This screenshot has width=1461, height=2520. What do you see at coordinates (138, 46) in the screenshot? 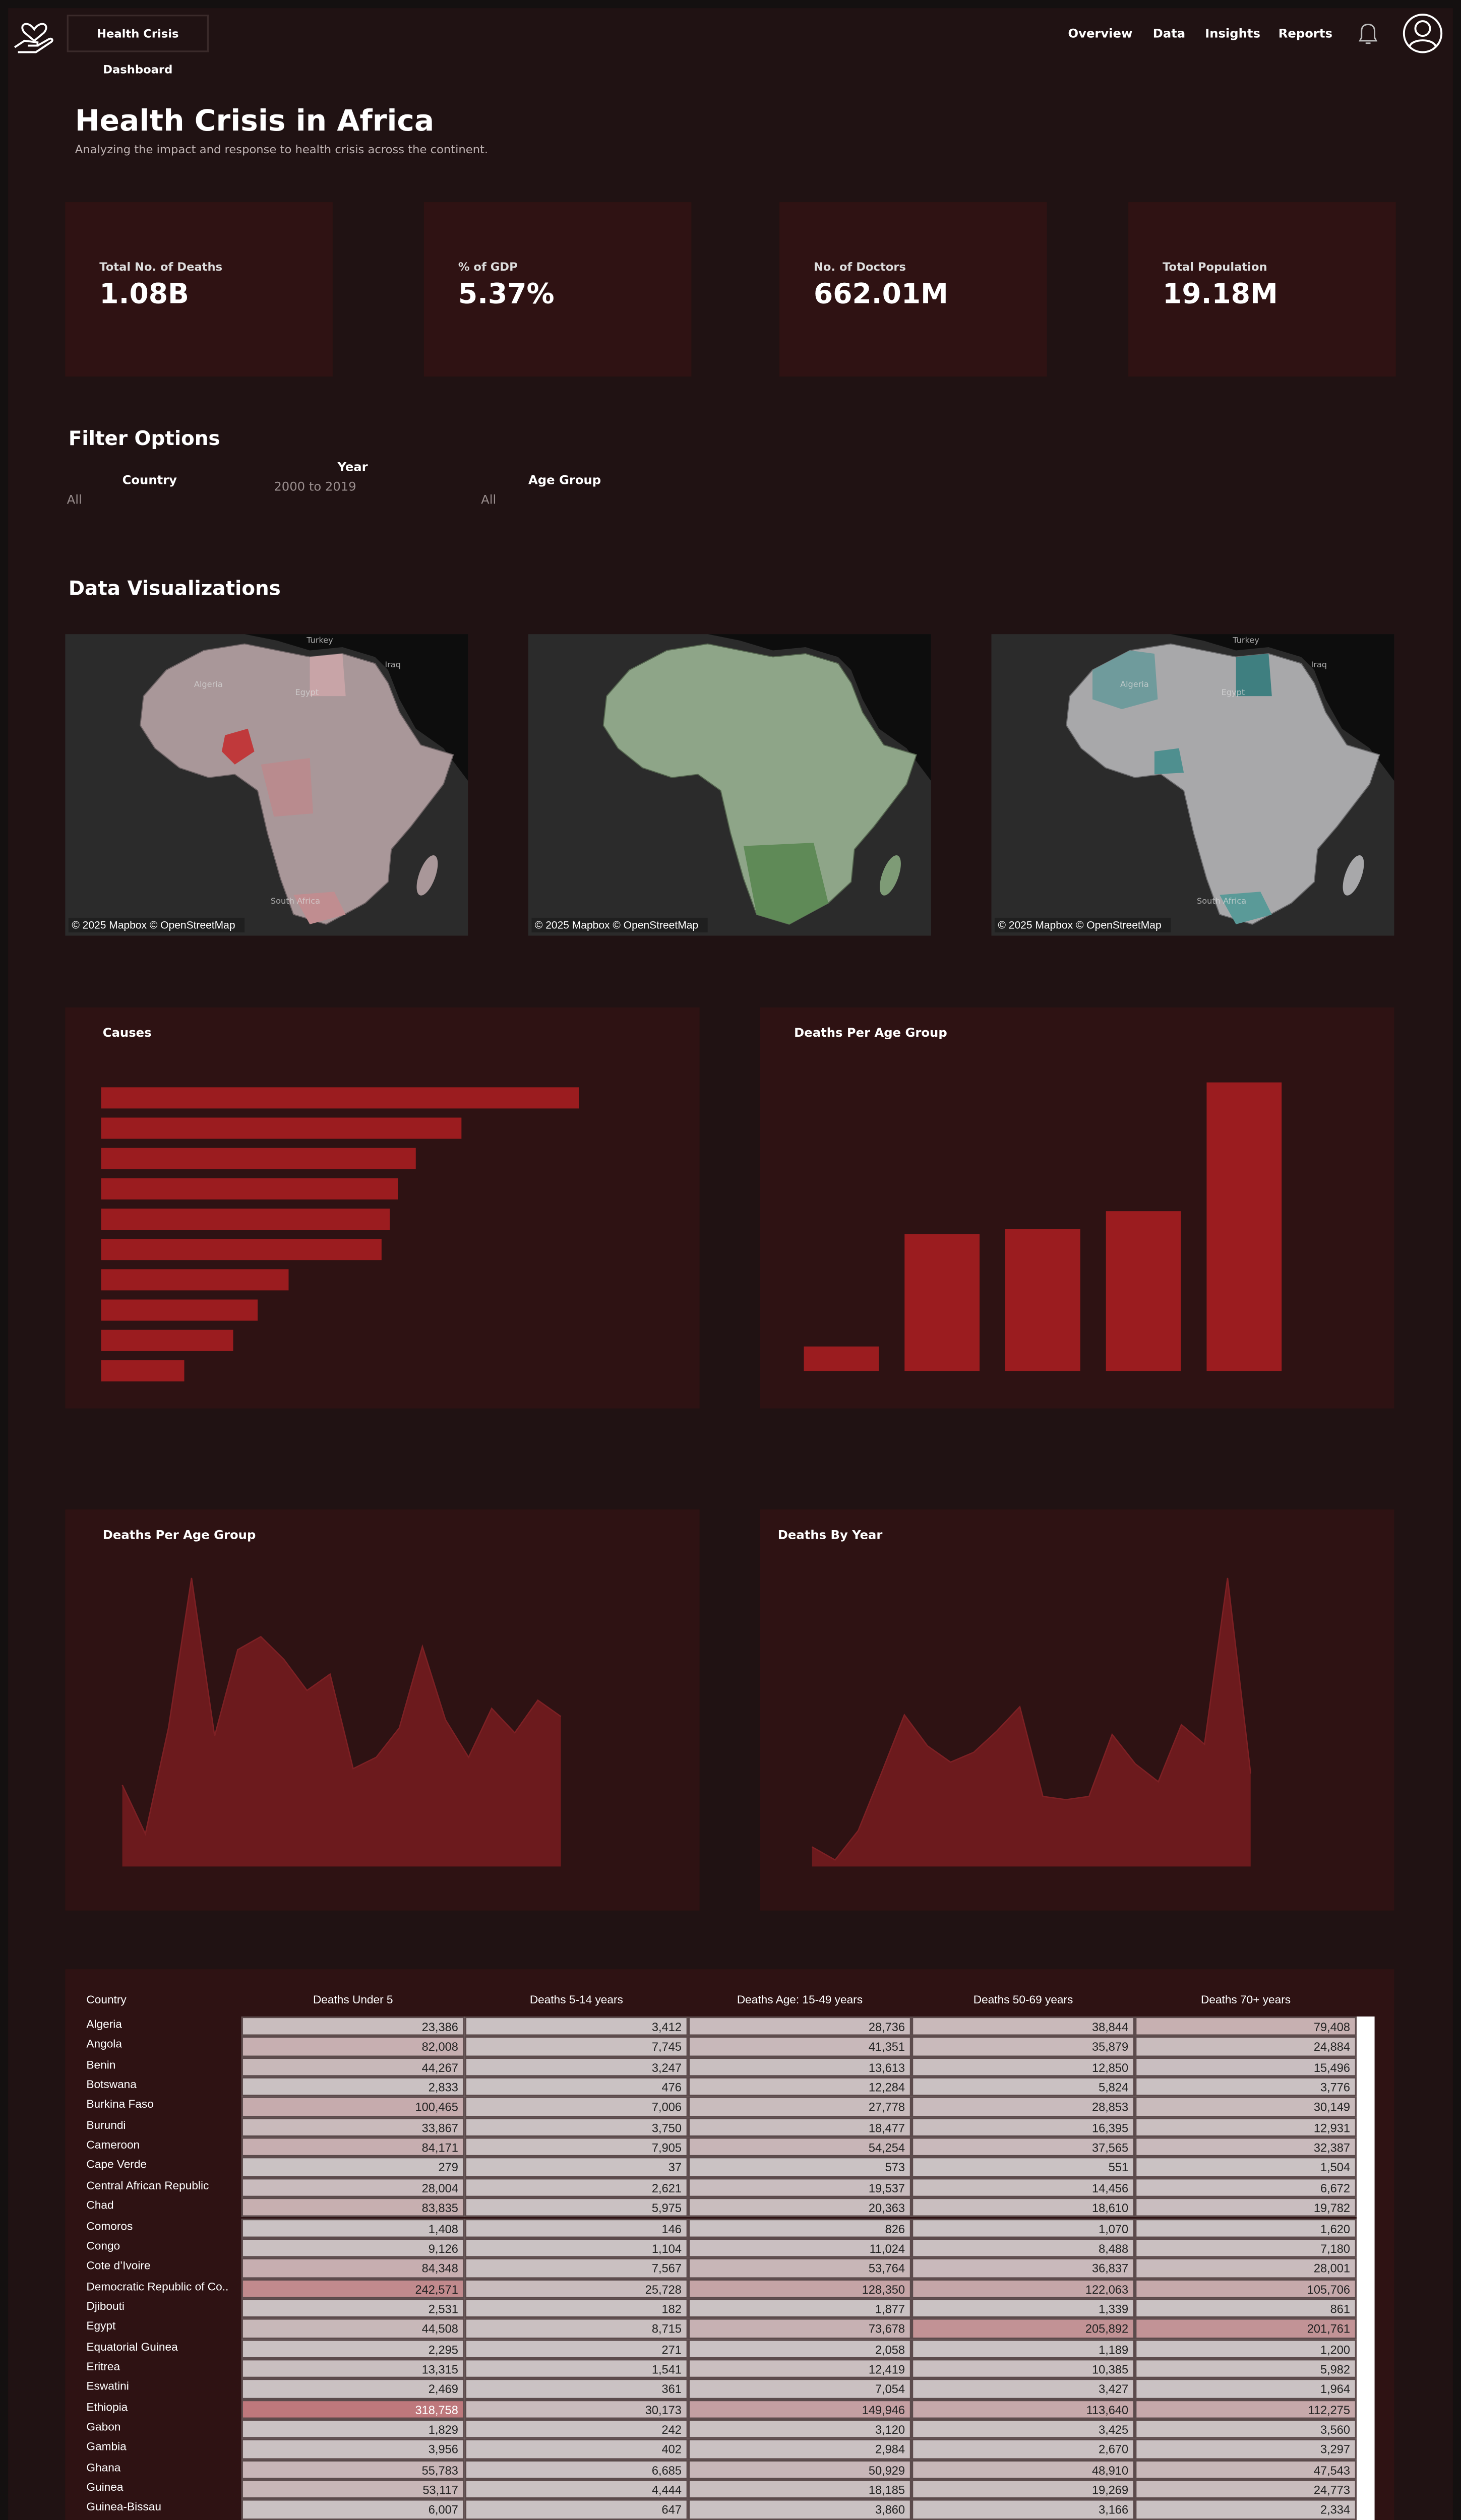
I see `brand: Health Crisis Dashboard` at bounding box center [138, 46].